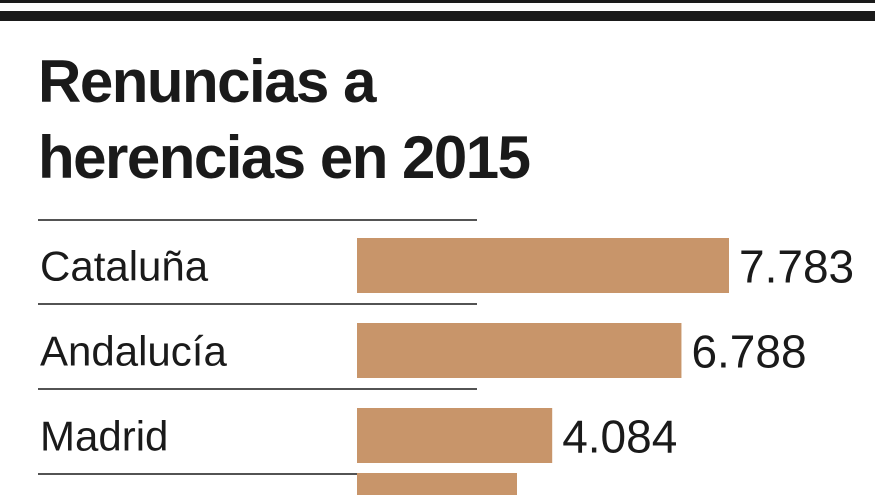 The image size is (880, 495). I want to click on bar-andalucía, so click(519, 350).